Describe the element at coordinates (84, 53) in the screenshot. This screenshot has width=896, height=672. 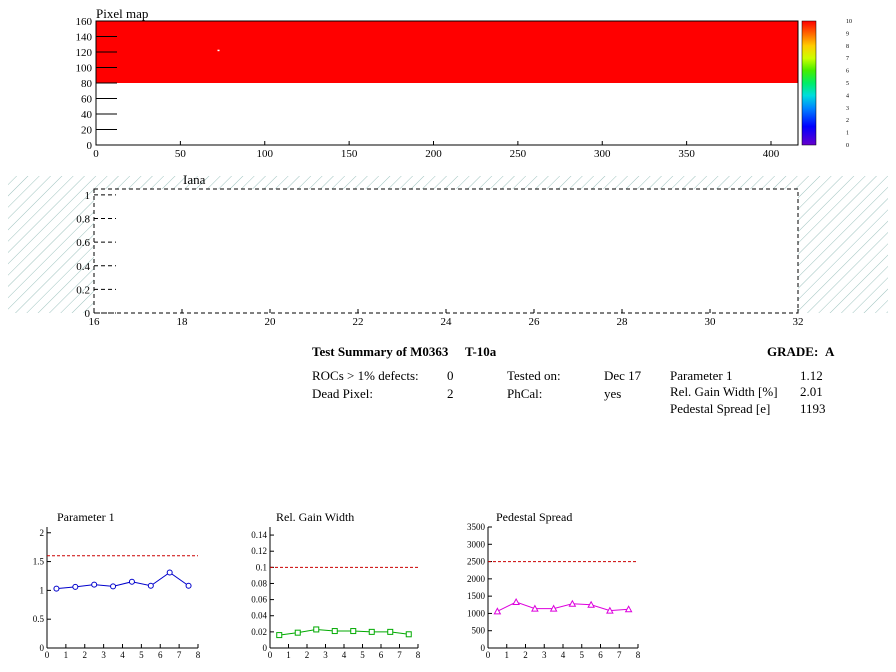
I see `pixel-map-y-tick-label: 120` at that location.